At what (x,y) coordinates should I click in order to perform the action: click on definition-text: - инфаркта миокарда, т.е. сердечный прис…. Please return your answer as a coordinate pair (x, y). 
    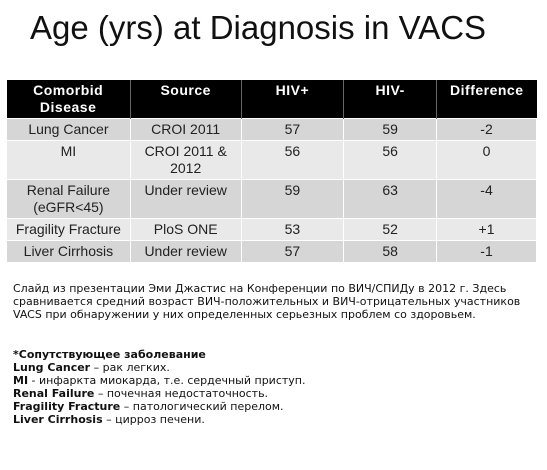
    Looking at the image, I should click on (167, 380).